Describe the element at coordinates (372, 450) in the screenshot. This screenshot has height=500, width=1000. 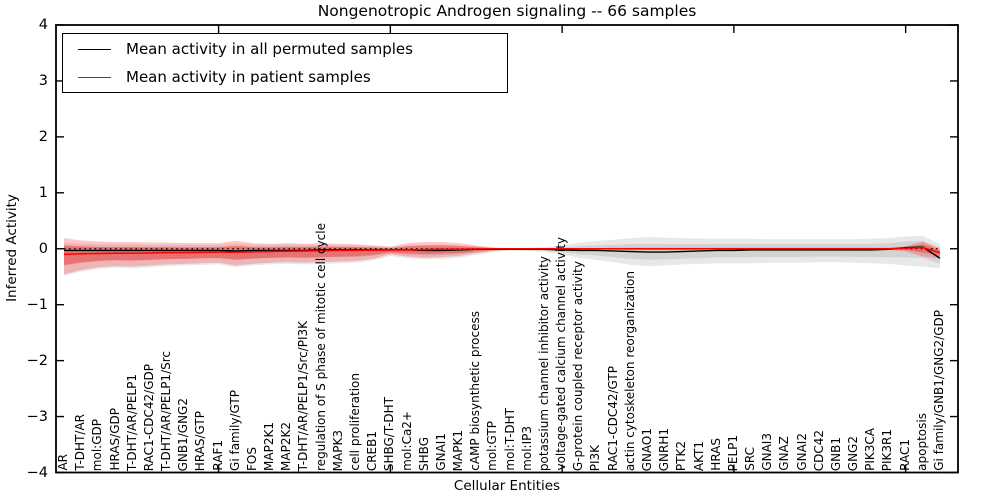
I see `x-category-label: CREB1` at that location.